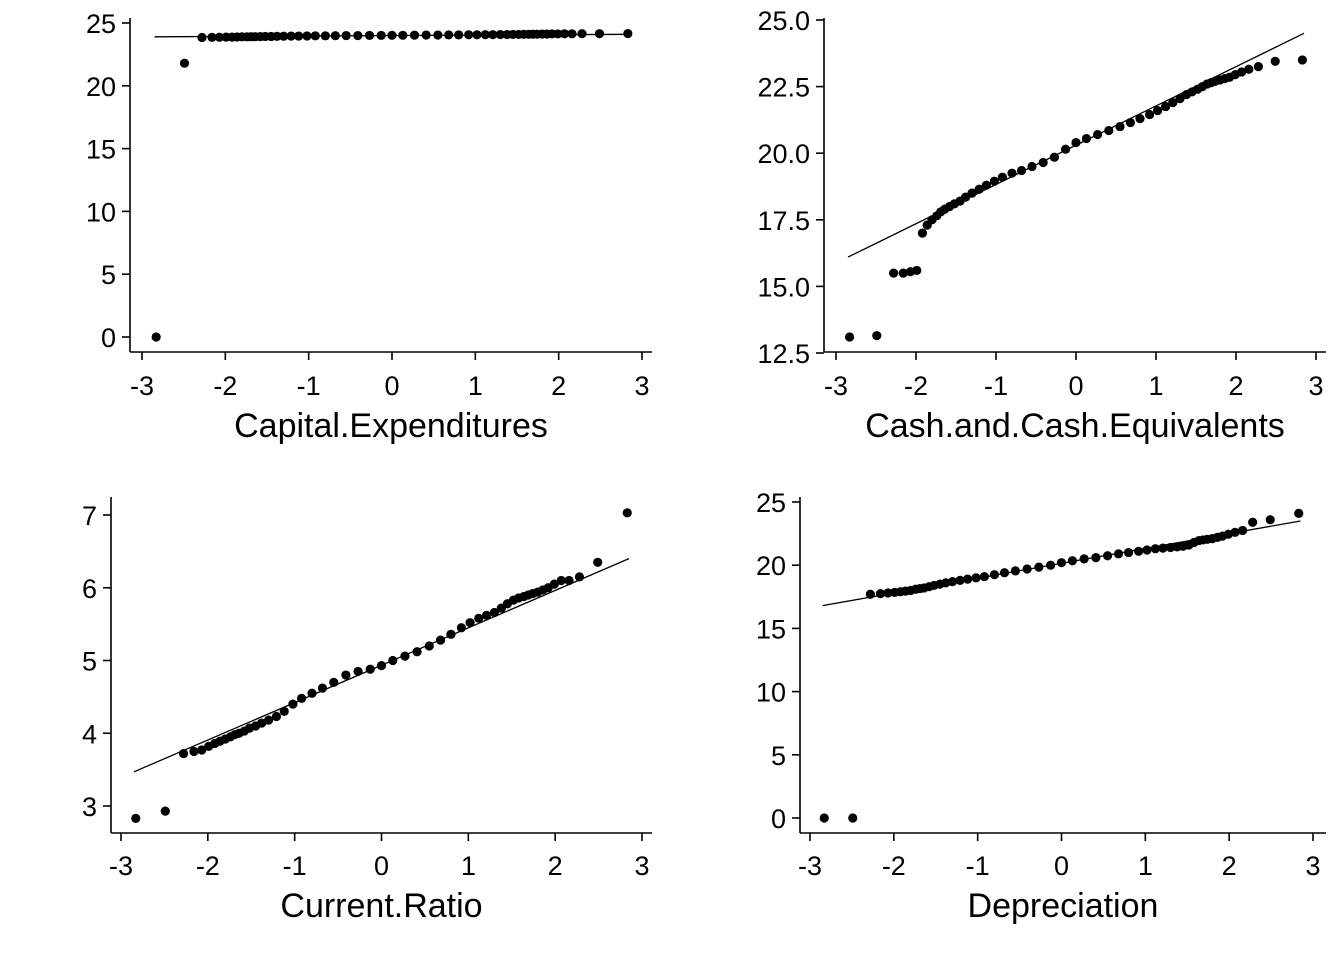  Describe the element at coordinates (108, 338) in the screenshot. I see `capital-expenditures-y-tick-label: 0` at that location.